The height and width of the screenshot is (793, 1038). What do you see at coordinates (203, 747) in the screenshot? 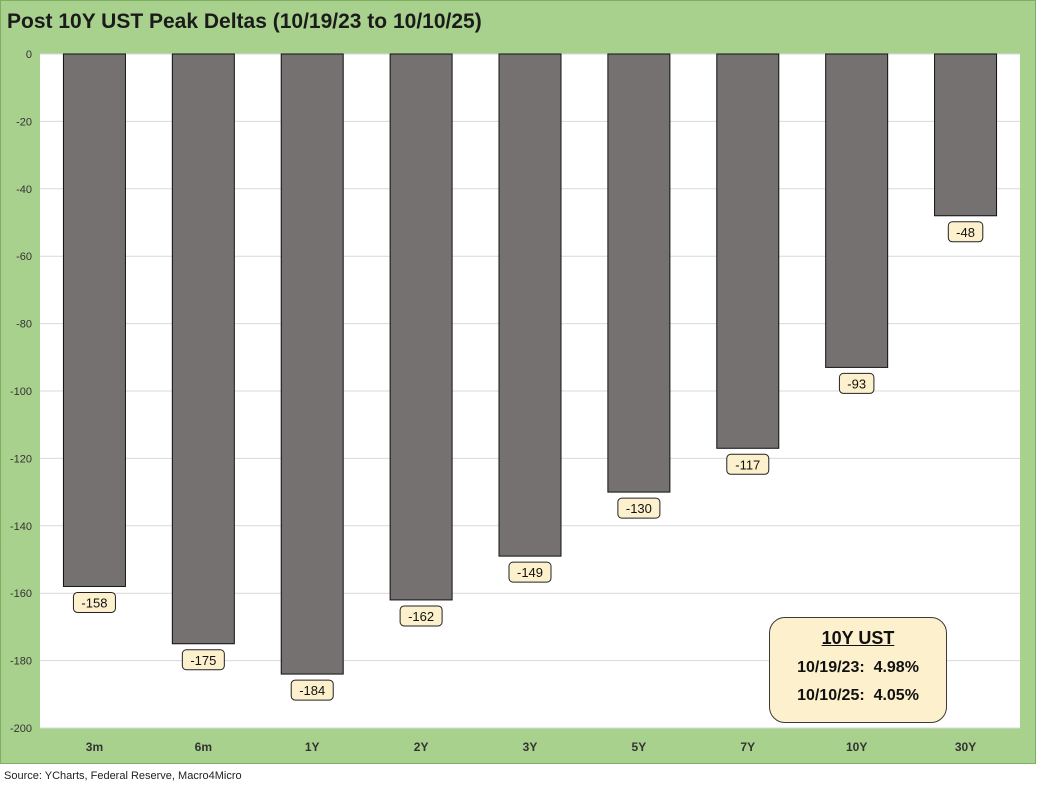
I see `x-tick-label: 6m` at bounding box center [203, 747].